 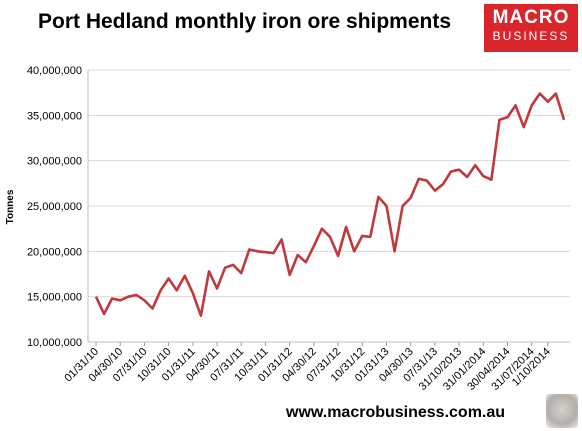 What do you see at coordinates (531, 17) in the screenshot?
I see `logo-line-1: MACRO` at bounding box center [531, 17].